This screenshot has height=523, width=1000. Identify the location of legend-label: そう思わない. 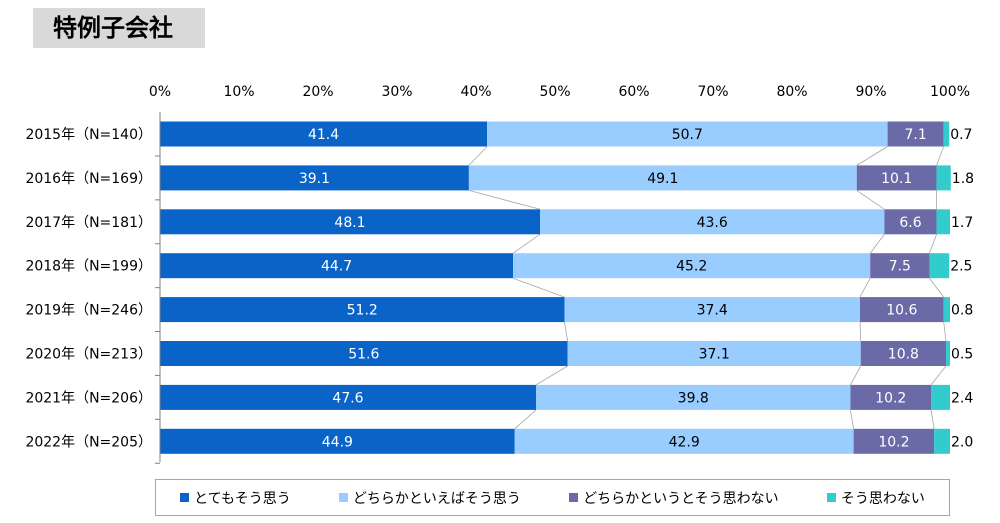
(882, 498).